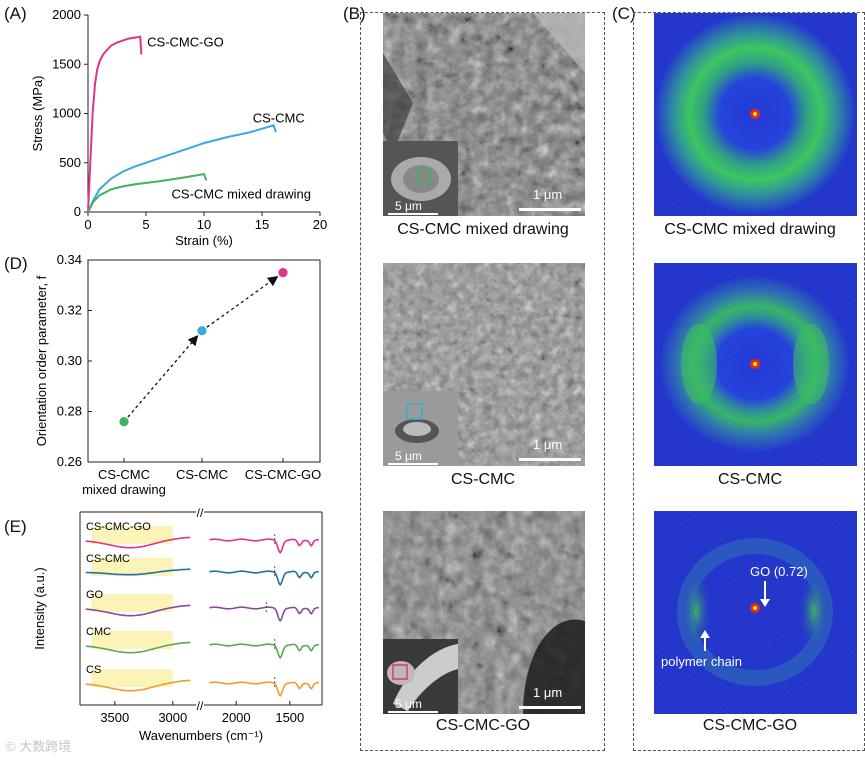 This screenshot has height=760, width=865. I want to click on y-tick-label: 0.34, so click(69, 259).